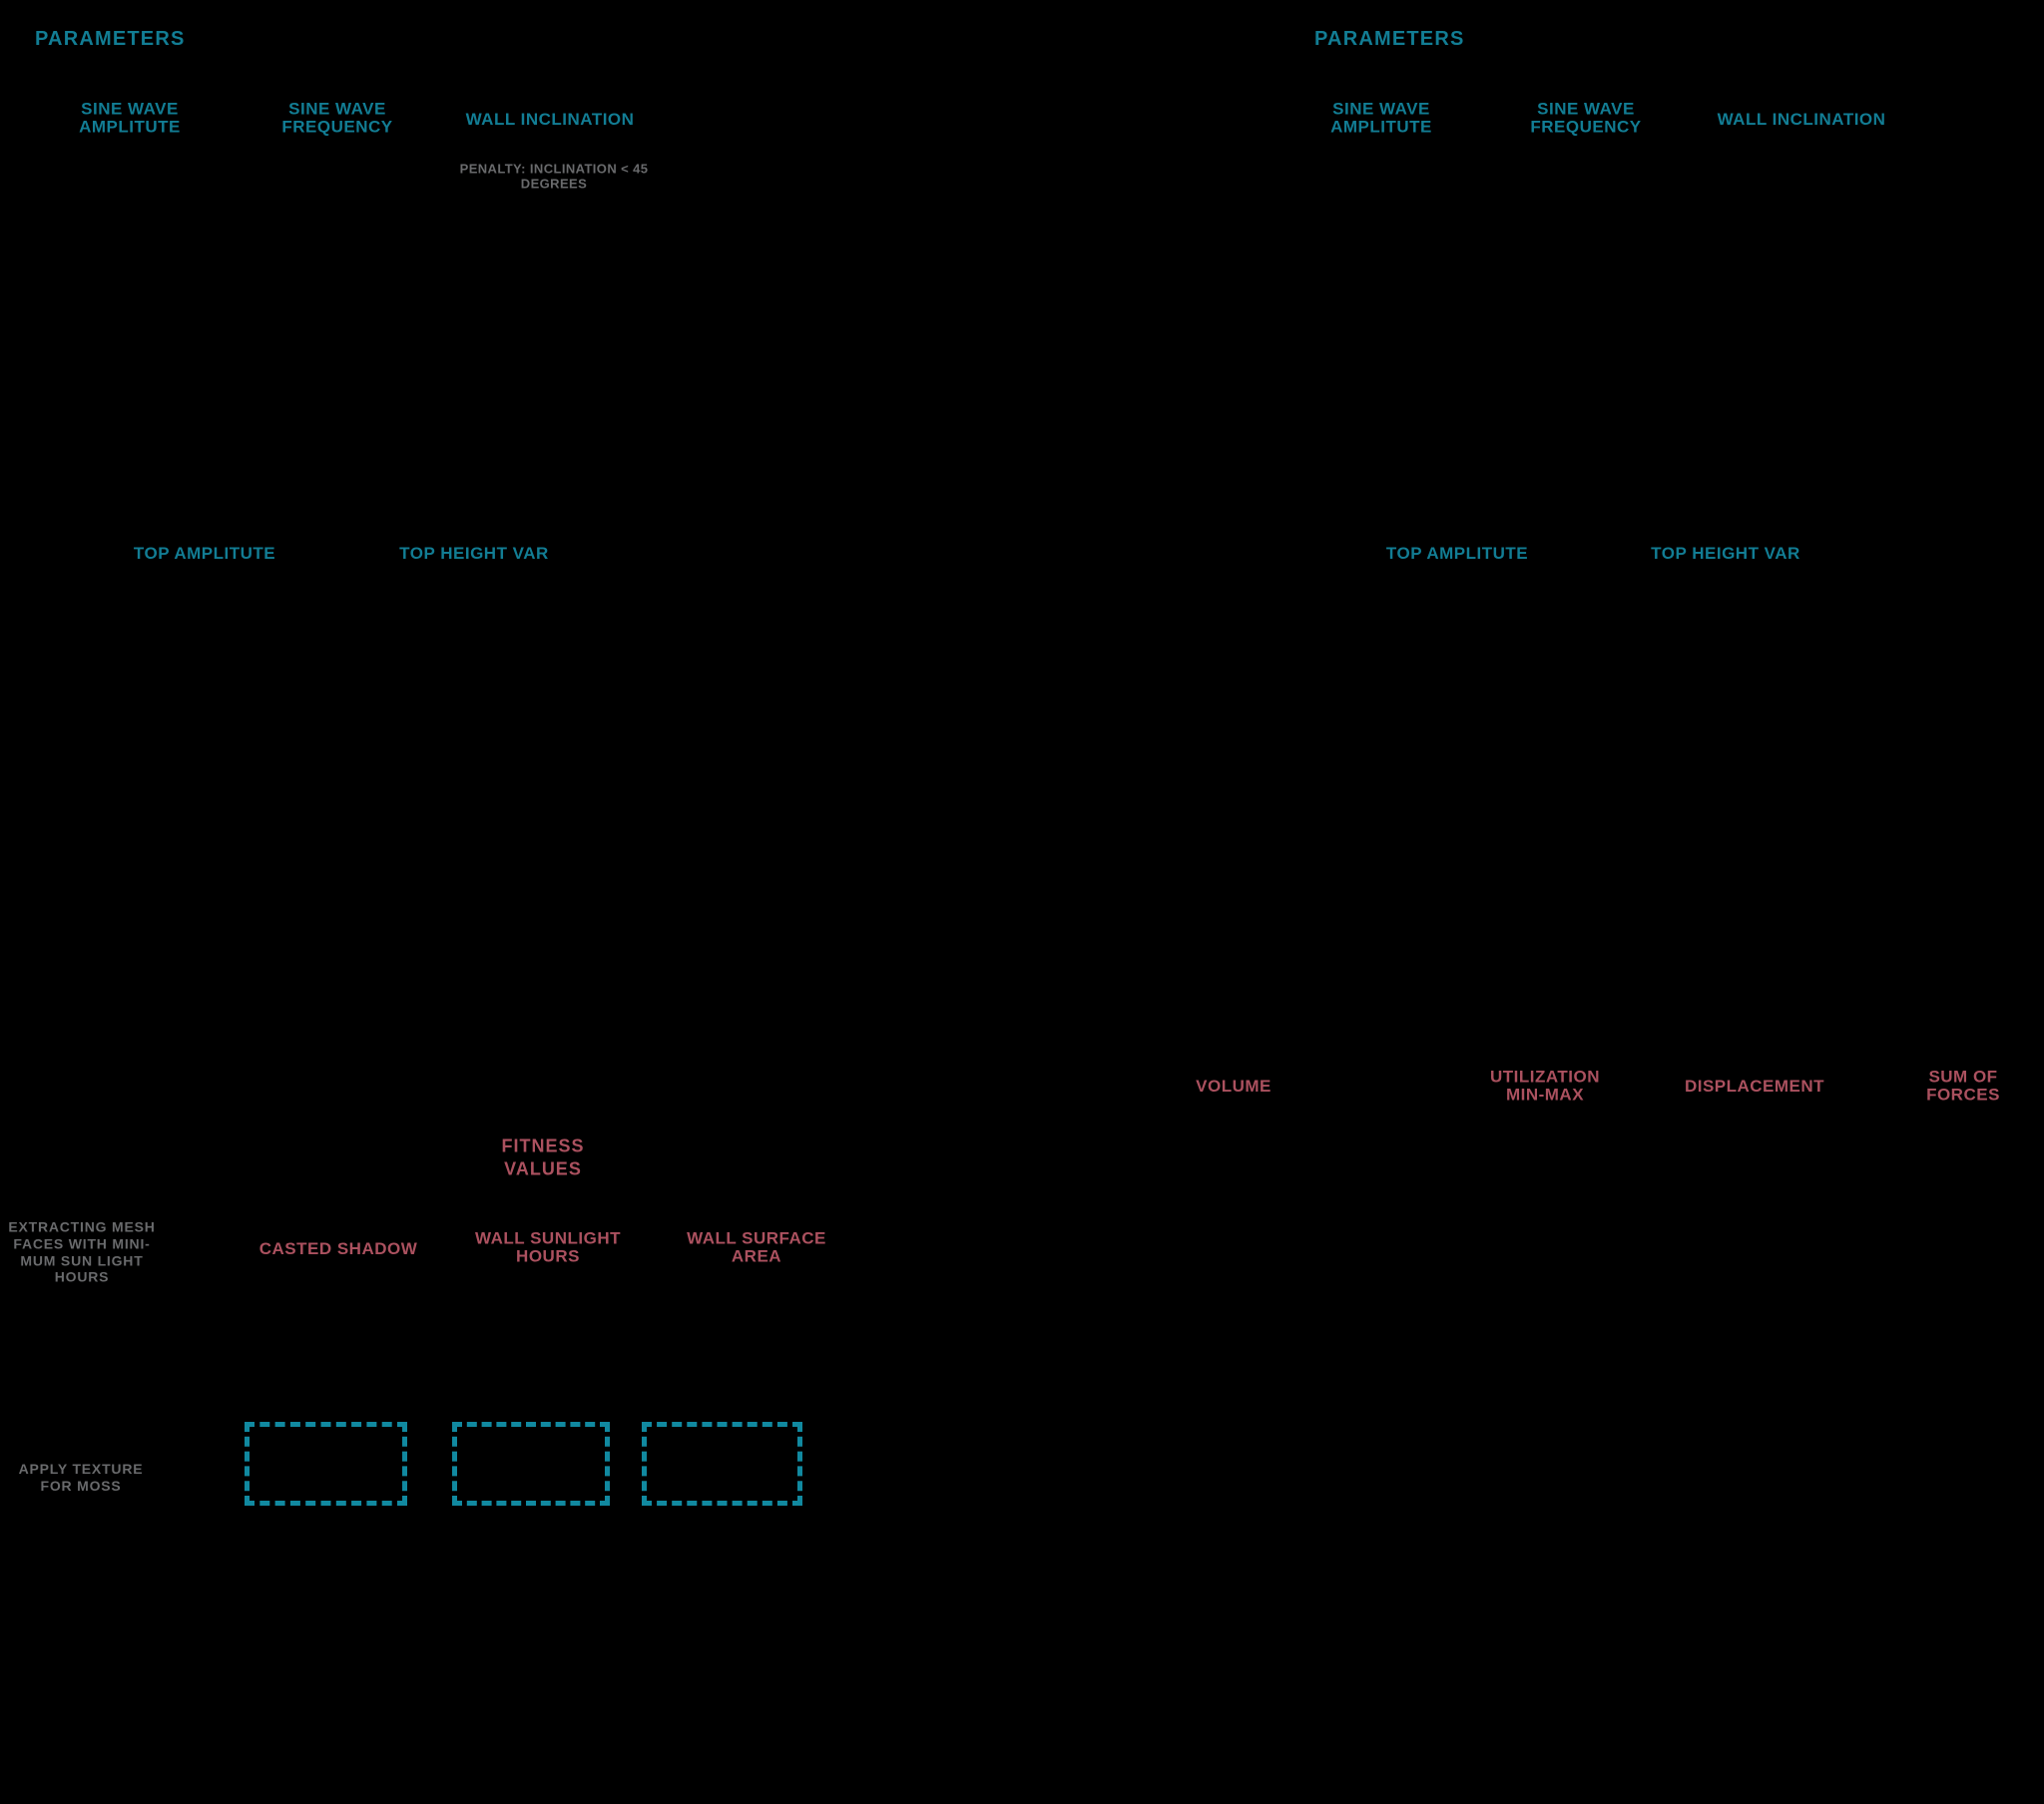 The width and height of the screenshot is (2044, 1804). What do you see at coordinates (130, 118) in the screenshot?
I see `left-sine-wave-amplitude-label: SINE WAVE AMPLITUTE` at bounding box center [130, 118].